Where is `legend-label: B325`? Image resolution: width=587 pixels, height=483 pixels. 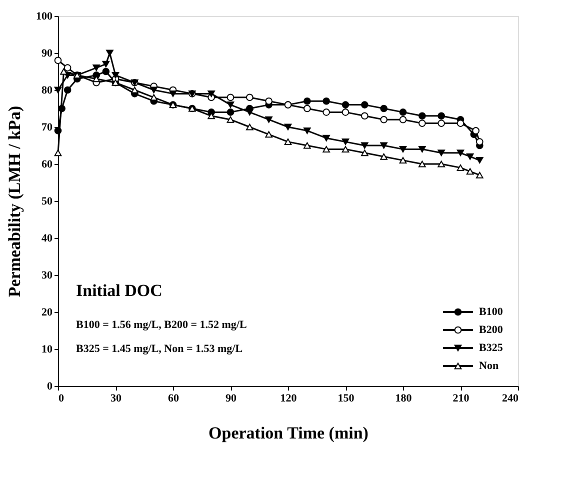 legend-label: B325 is located at coordinates (491, 348).